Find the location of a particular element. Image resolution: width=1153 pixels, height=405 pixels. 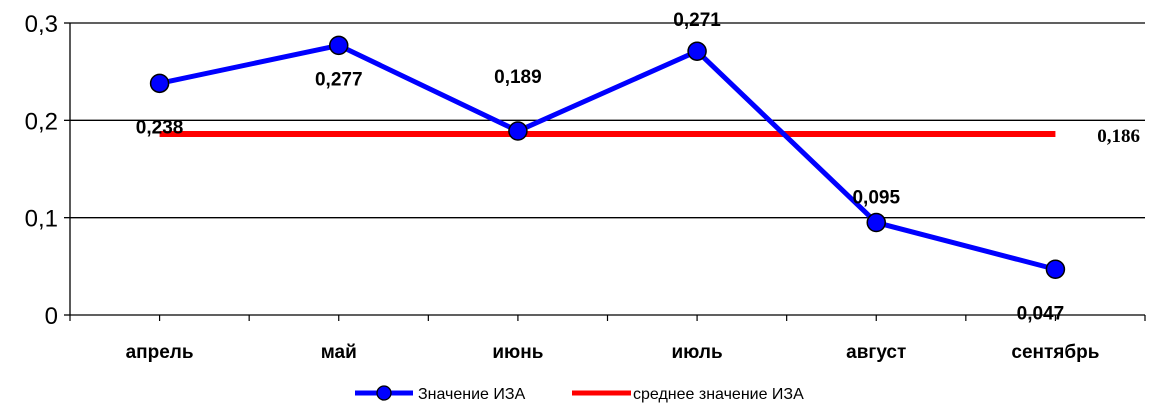

data-label: 0,189 is located at coordinates (518, 77).